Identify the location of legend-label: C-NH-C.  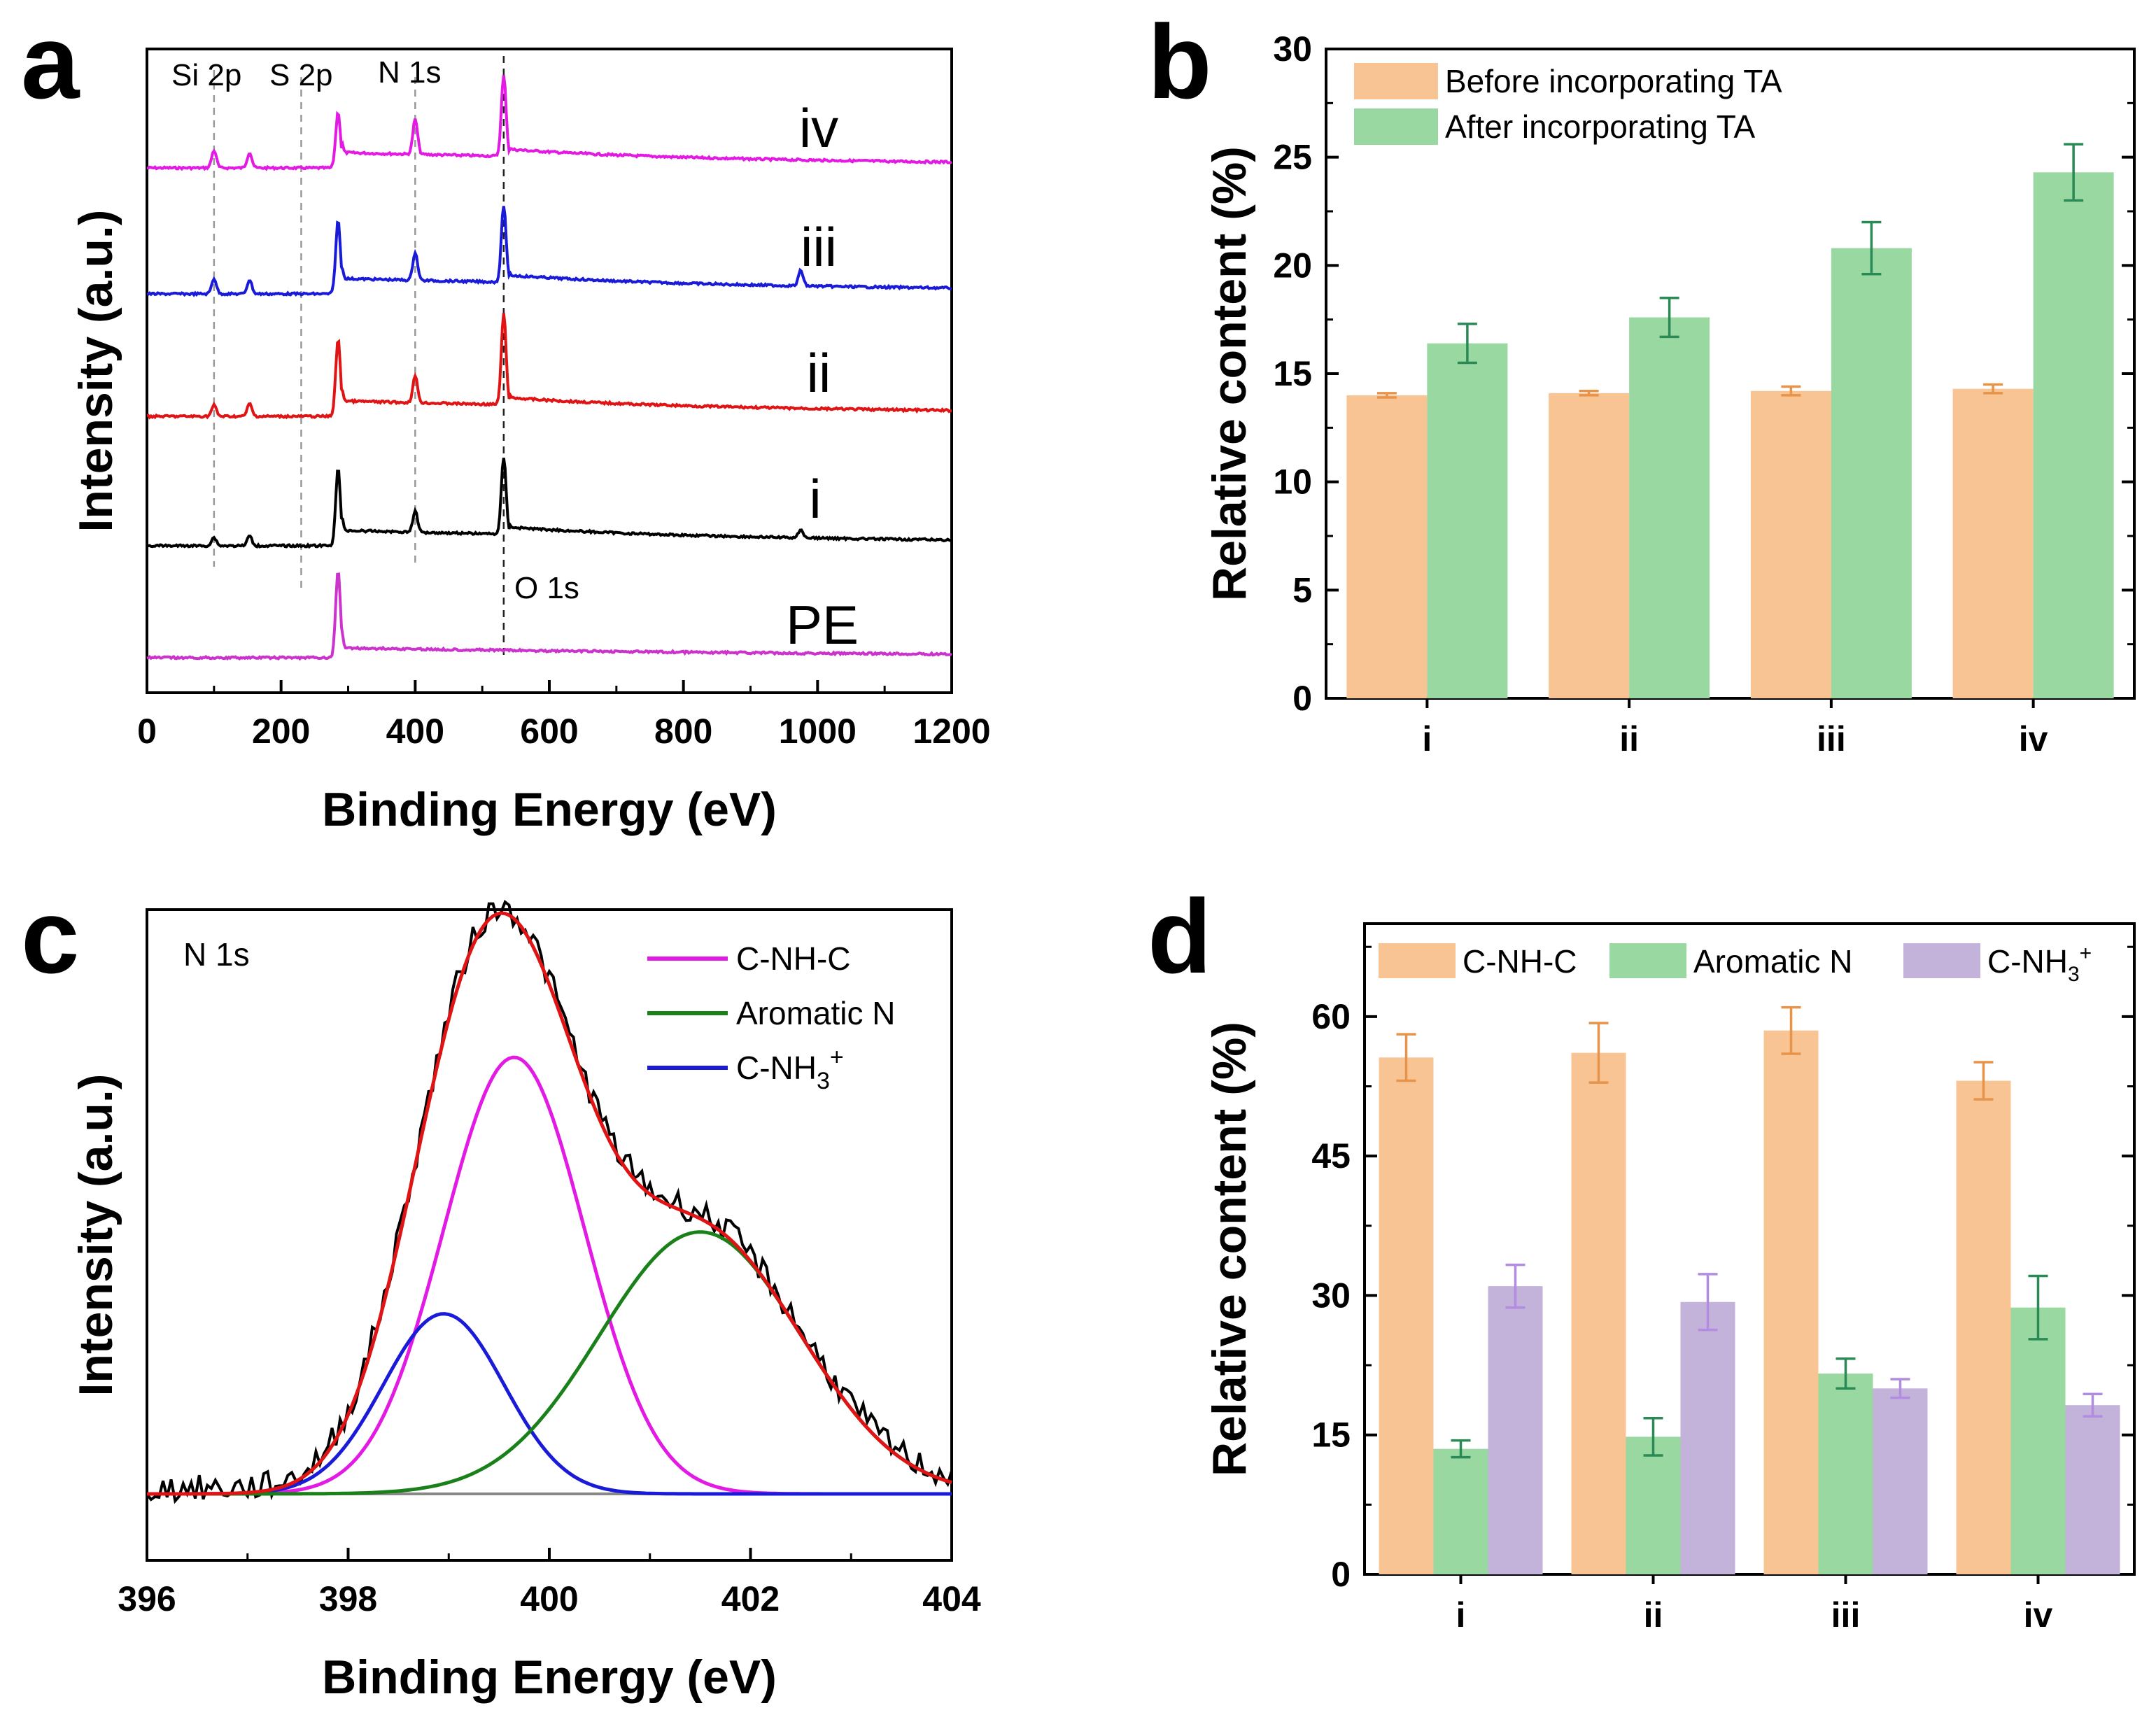
(794, 958).